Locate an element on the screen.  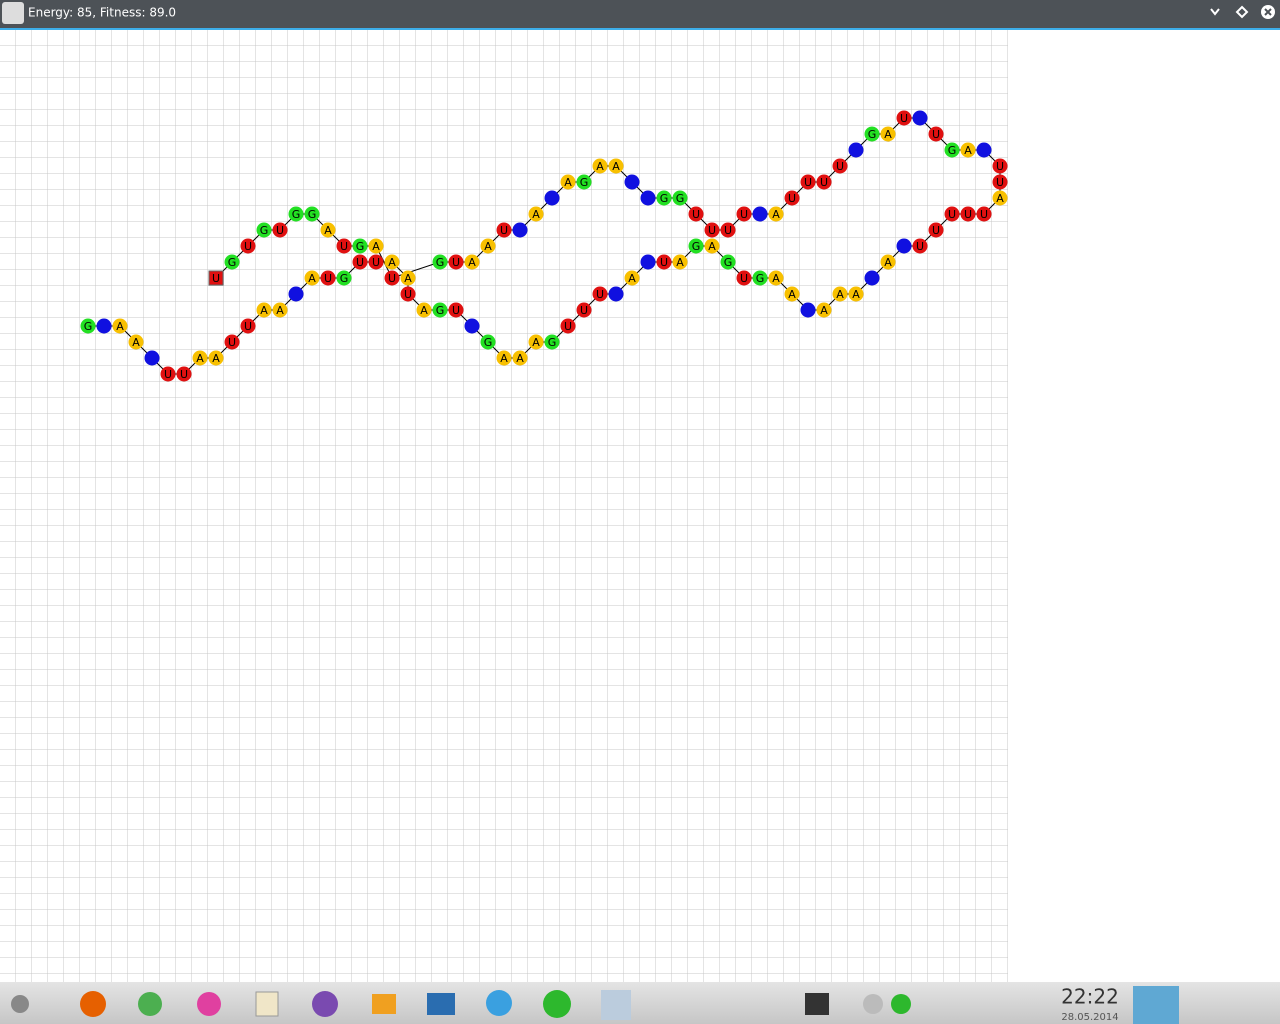
java-app is located at coordinates (616, 1005).